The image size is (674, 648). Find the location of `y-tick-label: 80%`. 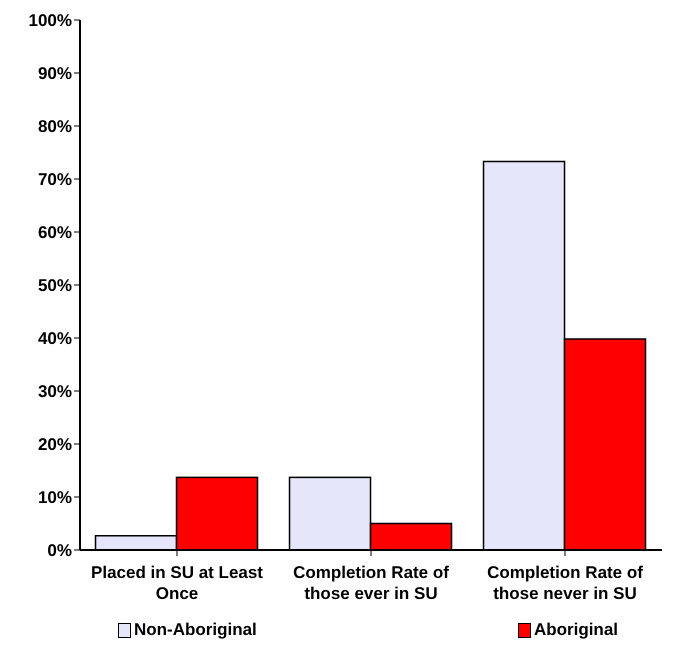

y-tick-label: 80% is located at coordinates (55, 126).